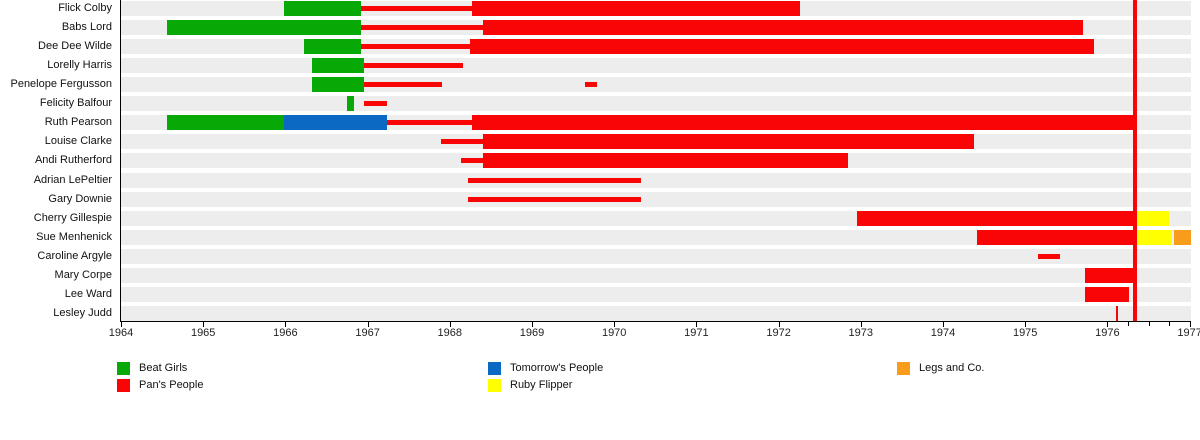 The height and width of the screenshot is (440, 1200). What do you see at coordinates (1025, 333) in the screenshot?
I see `axis-tick-label: 1975` at bounding box center [1025, 333].